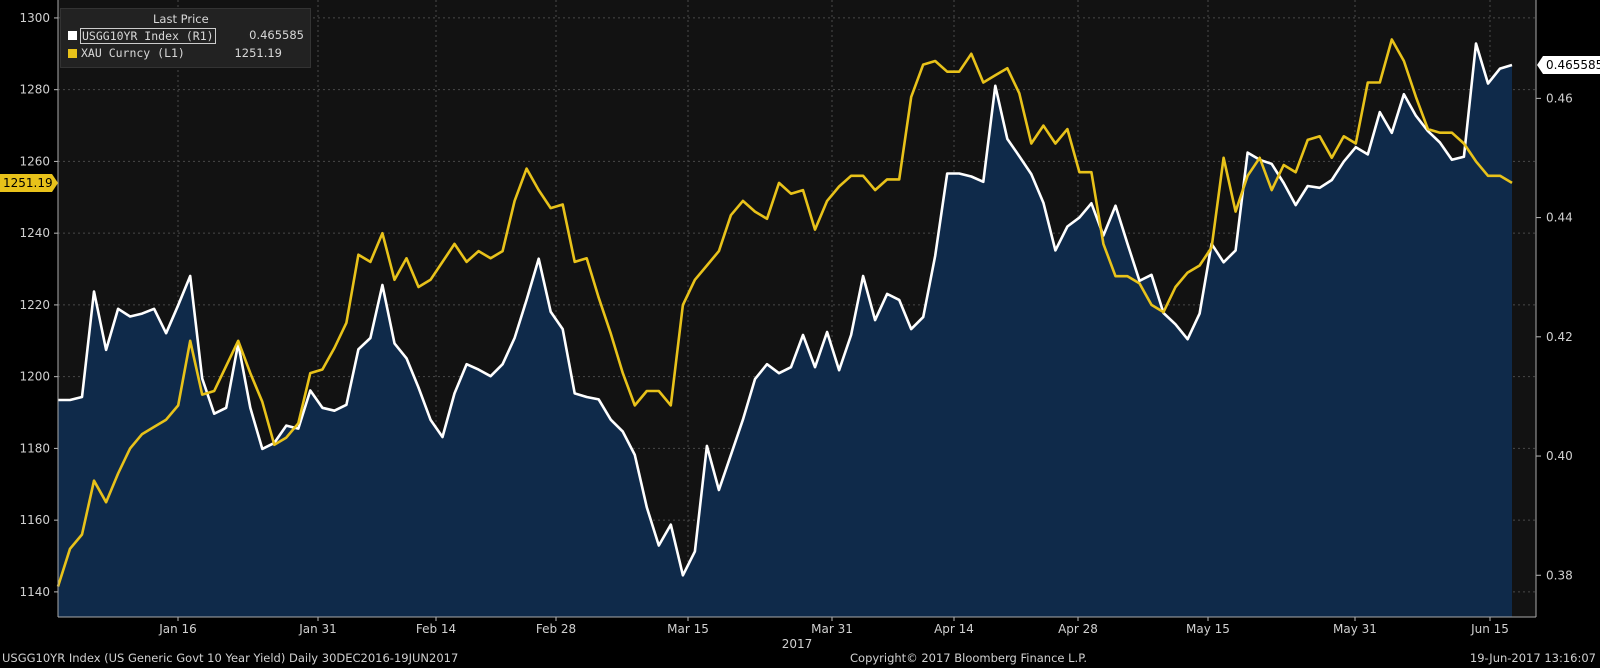 Image resolution: width=1600 pixels, height=668 pixels. Describe the element at coordinates (1559, 337) in the screenshot. I see `right-tick-label: 0.42` at that location.